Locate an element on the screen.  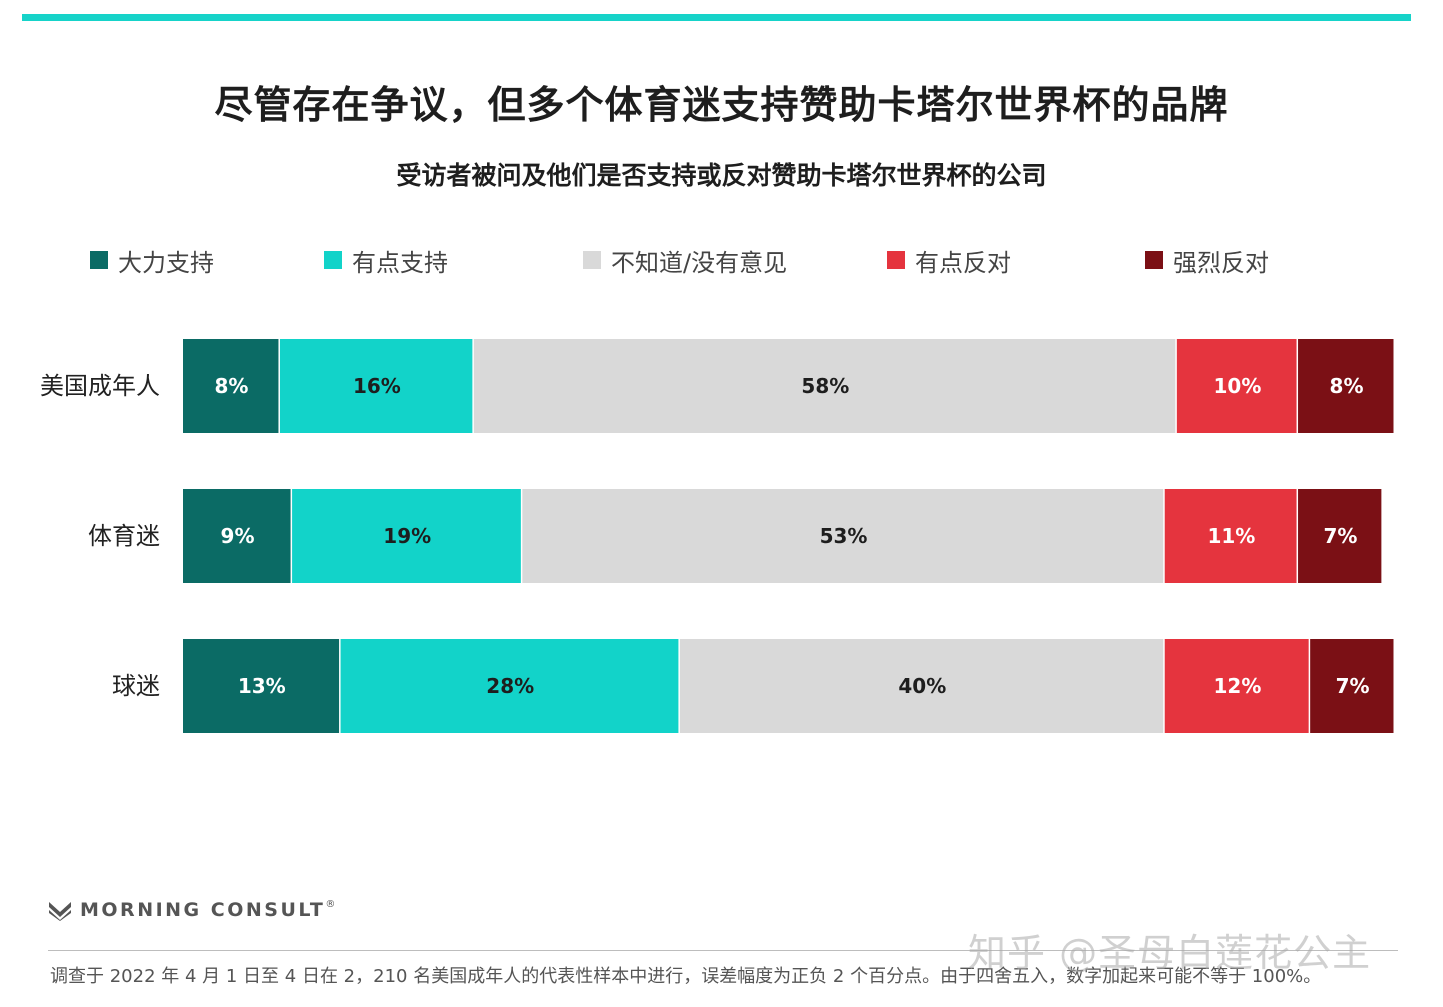
legend-label: 强烈反对 is located at coordinates (1221, 262).